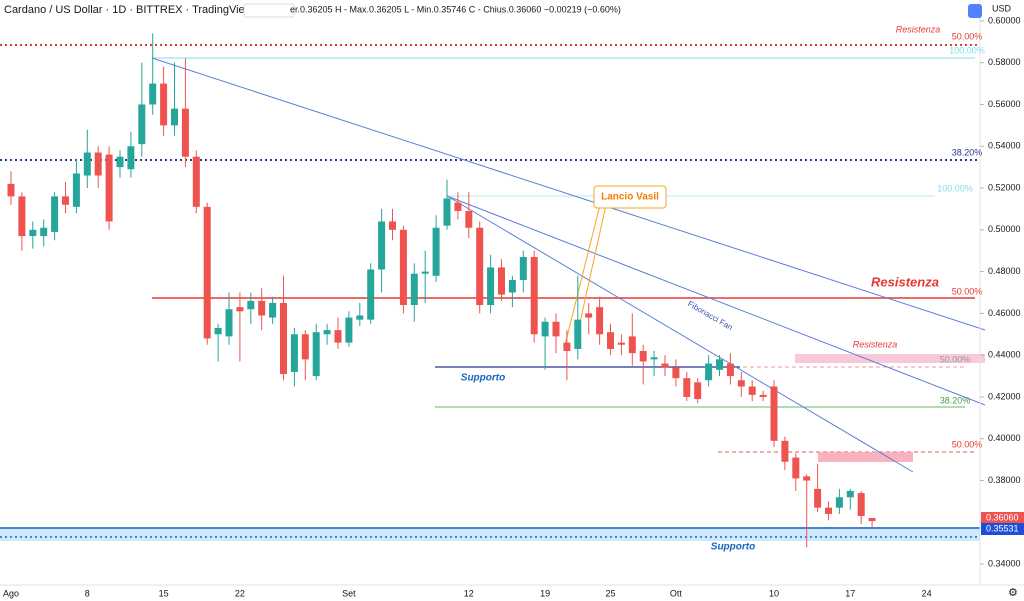  Describe the element at coordinates (1004, 438) in the screenshot. I see `y-tick-label: 0.40000` at that location.